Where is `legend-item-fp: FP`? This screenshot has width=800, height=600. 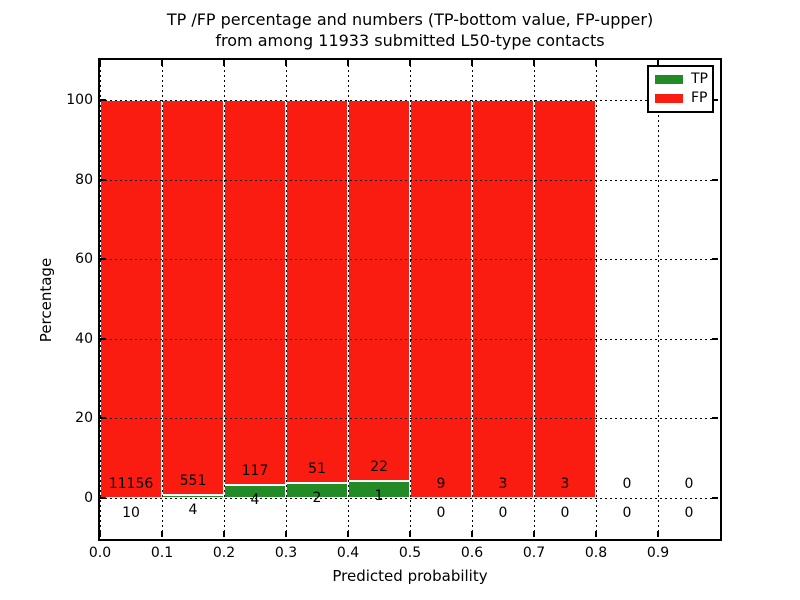
legend-item-fp: FP is located at coordinates (683, 98).